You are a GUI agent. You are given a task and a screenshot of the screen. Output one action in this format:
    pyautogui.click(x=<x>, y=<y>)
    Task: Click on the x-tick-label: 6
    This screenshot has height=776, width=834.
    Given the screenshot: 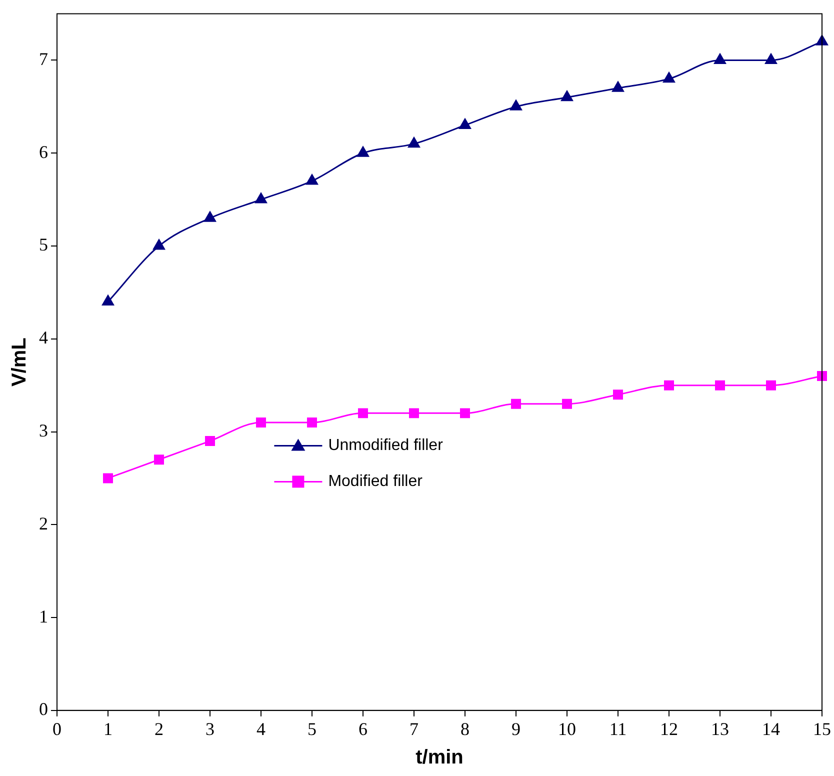 What is the action you would take?
    pyautogui.click(x=363, y=728)
    